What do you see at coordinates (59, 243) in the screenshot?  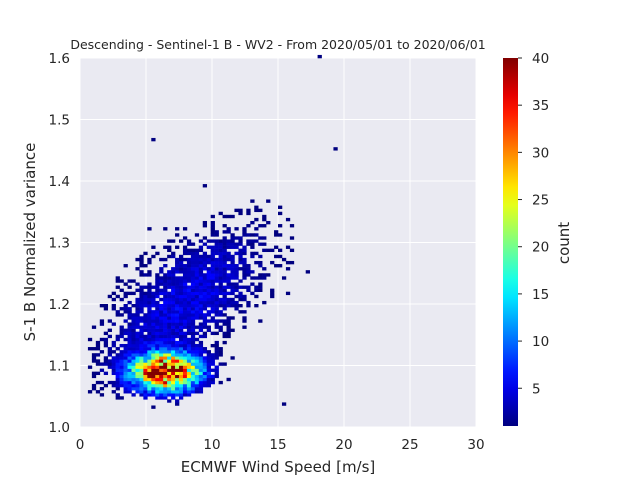 I see `y-axis-ticks: 1.0 1.1 1.2 1.3 1.4 1.5 1.6` at bounding box center [59, 243].